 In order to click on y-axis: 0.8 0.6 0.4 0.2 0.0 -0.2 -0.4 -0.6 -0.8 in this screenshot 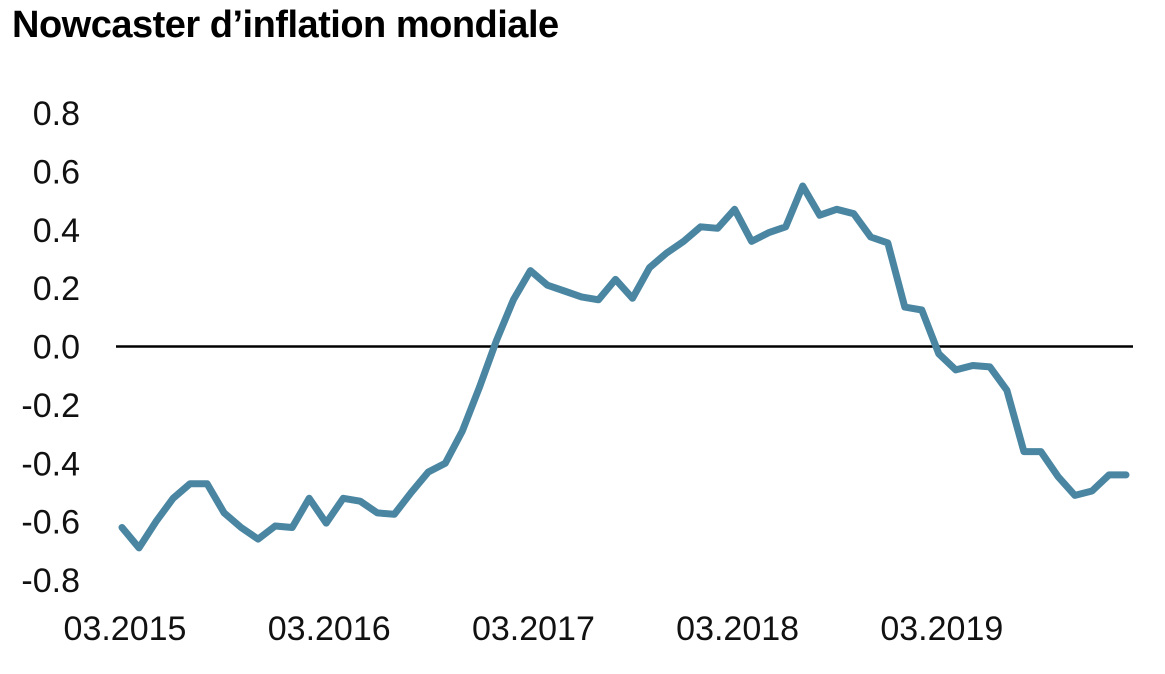, I will do `click(50, 347)`.